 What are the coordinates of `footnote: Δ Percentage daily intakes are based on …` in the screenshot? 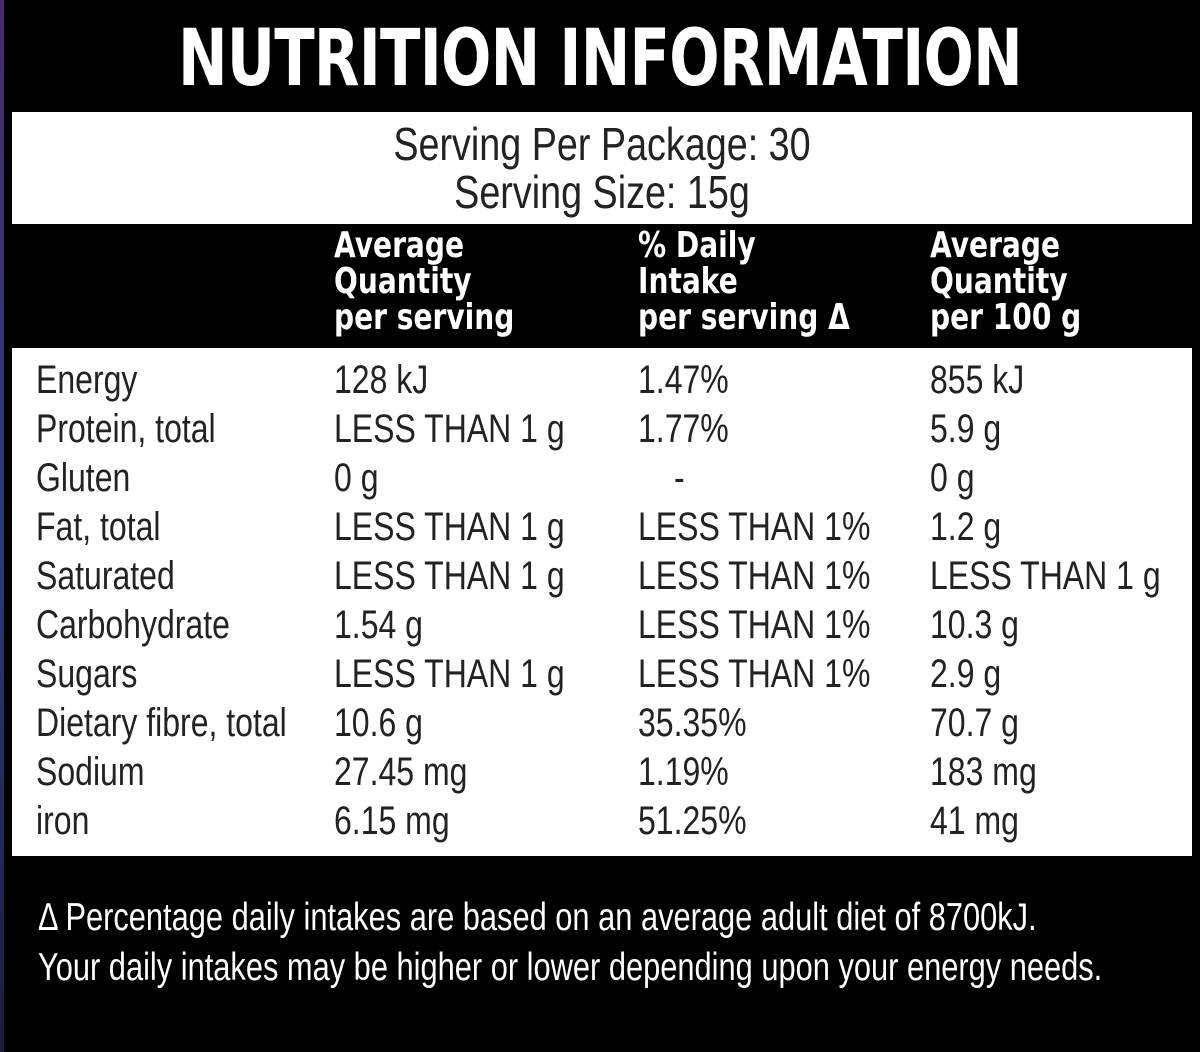 It's located at (570, 943).